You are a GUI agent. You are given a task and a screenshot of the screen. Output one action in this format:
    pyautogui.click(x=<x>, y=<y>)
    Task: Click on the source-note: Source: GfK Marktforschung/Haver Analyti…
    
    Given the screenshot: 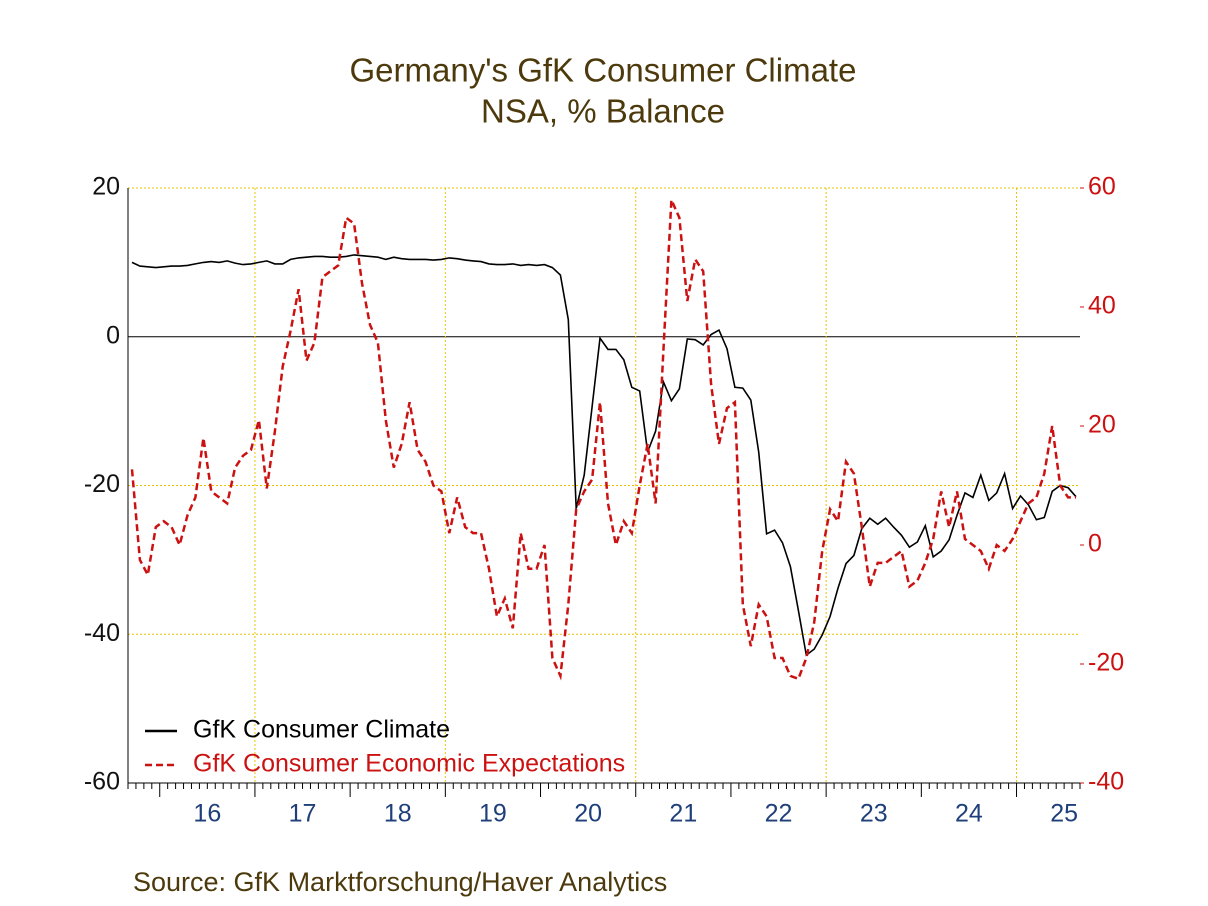 What is the action you would take?
    pyautogui.click(x=400, y=882)
    